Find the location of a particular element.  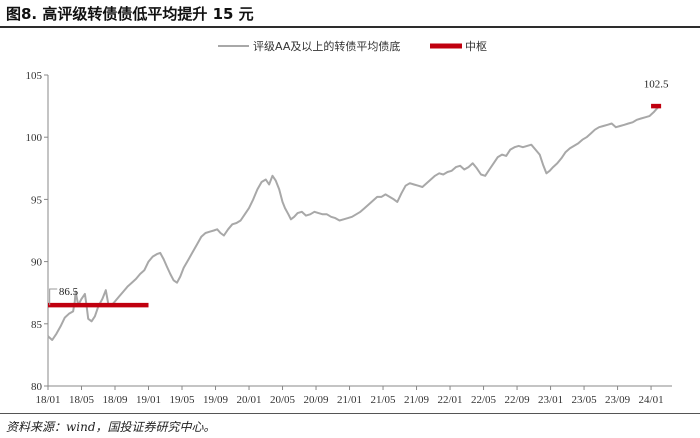

x-tick-label: 18/01 is located at coordinates (47, 400).